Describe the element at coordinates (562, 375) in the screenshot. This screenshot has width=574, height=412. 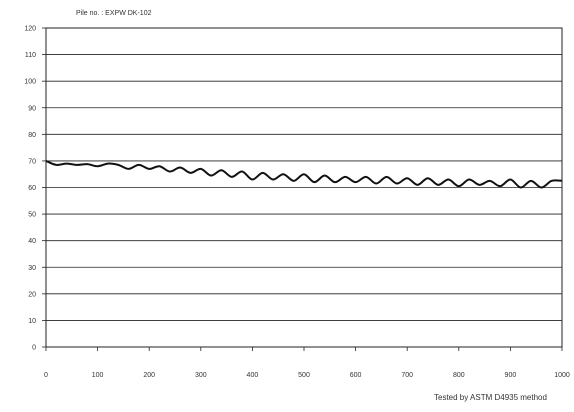
I see `x-tick-label: 1000` at that location.